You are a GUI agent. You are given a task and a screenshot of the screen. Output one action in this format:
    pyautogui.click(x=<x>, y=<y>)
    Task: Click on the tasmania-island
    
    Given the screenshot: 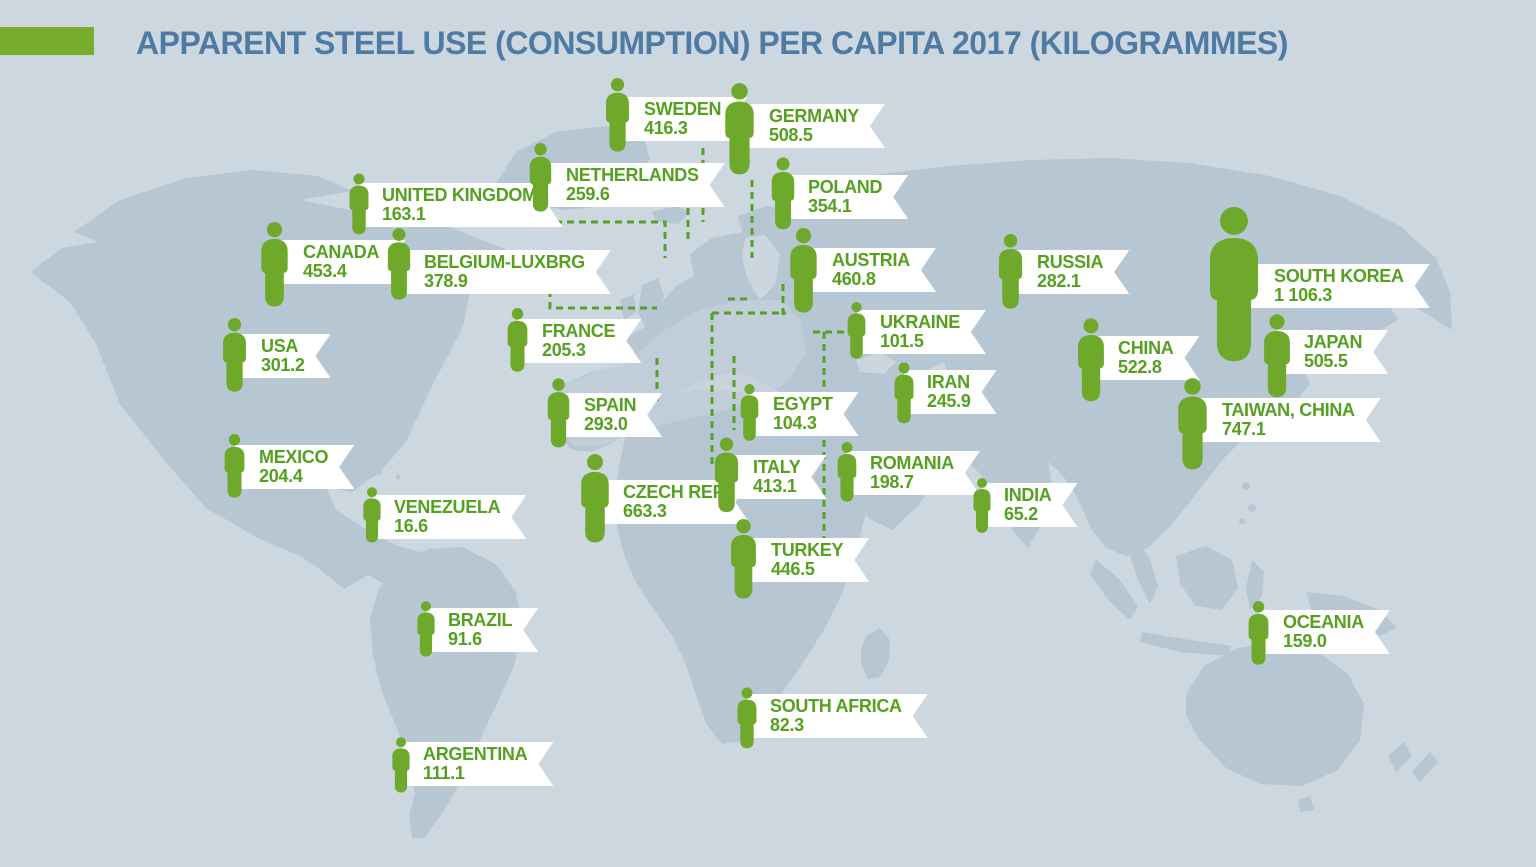 What is the action you would take?
    pyautogui.click(x=1306, y=804)
    